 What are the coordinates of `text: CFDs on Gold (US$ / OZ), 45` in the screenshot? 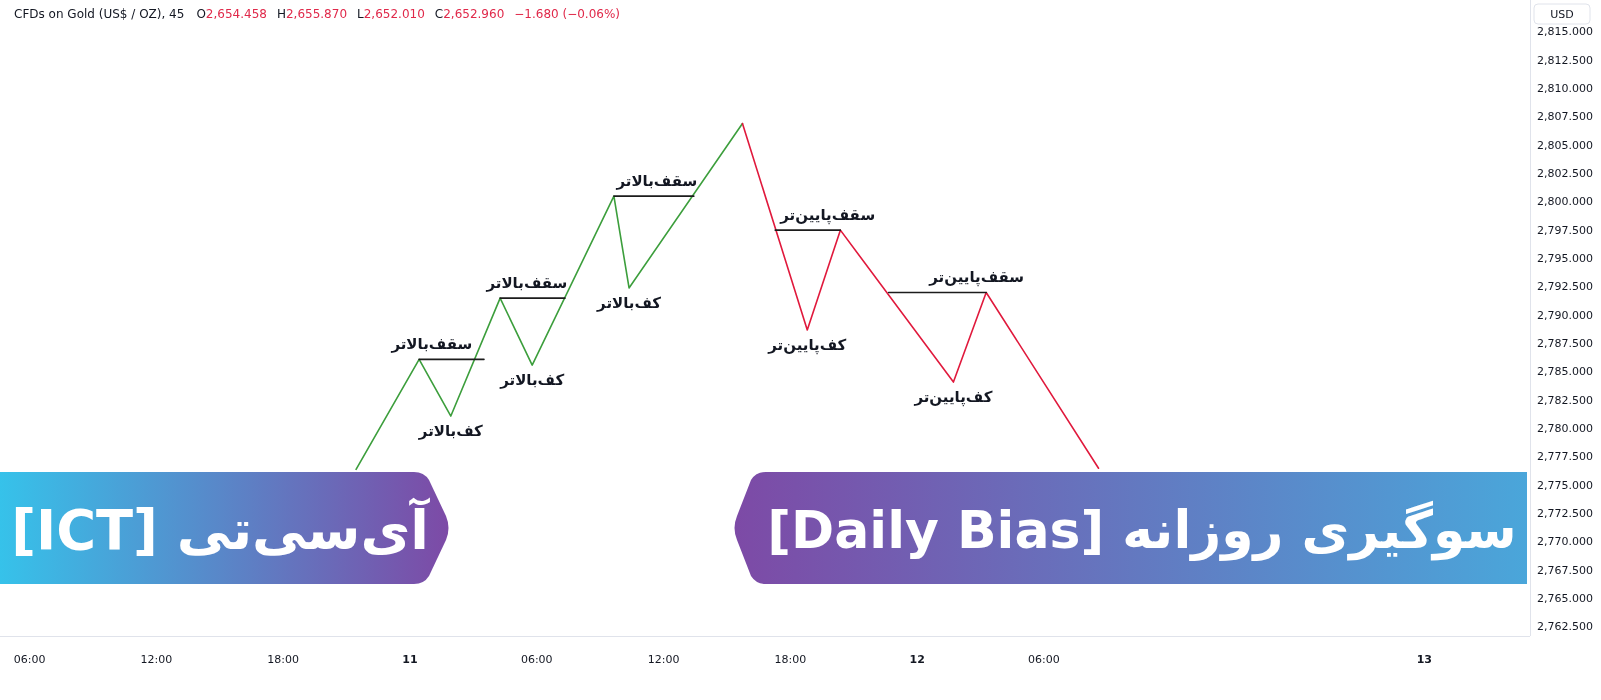 It's located at (99, 14).